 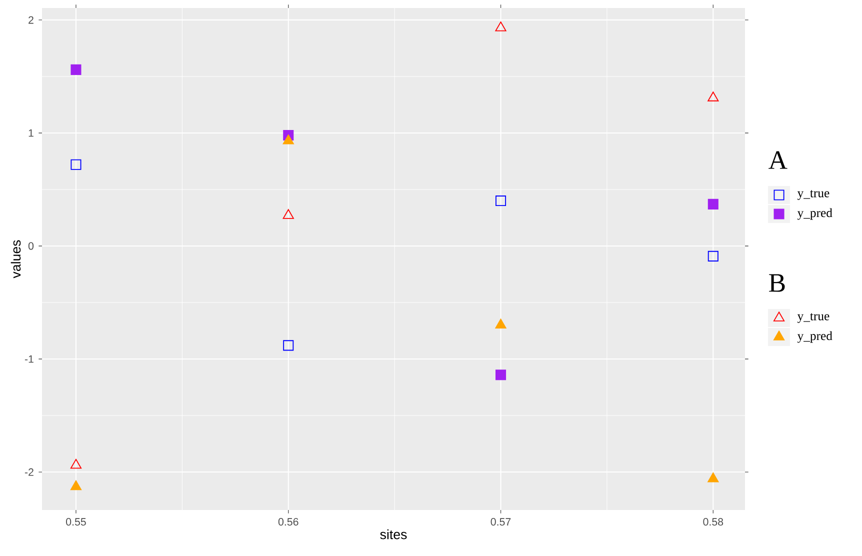 What do you see at coordinates (500, 522) in the screenshot?
I see `x-tick-label: 0.57` at bounding box center [500, 522].